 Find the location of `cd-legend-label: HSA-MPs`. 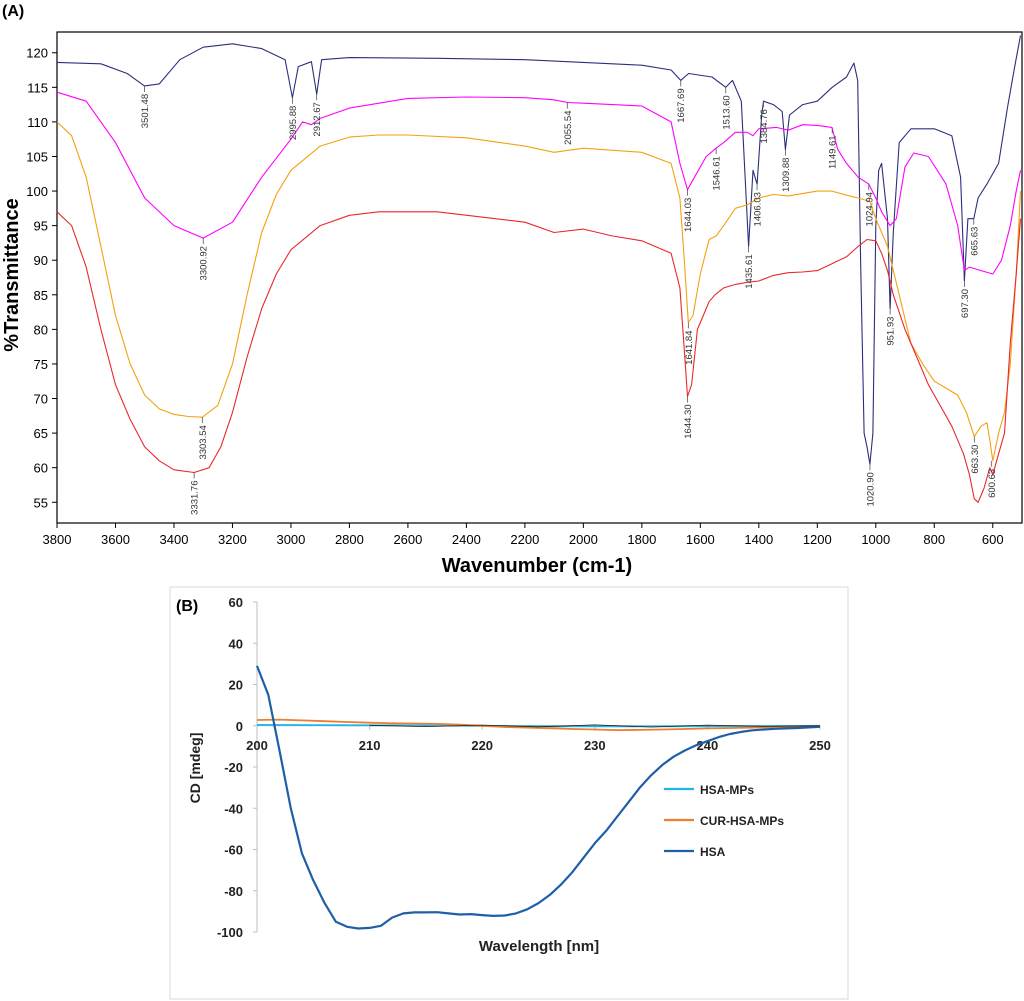

cd-legend-label: HSA-MPs is located at coordinates (727, 790).